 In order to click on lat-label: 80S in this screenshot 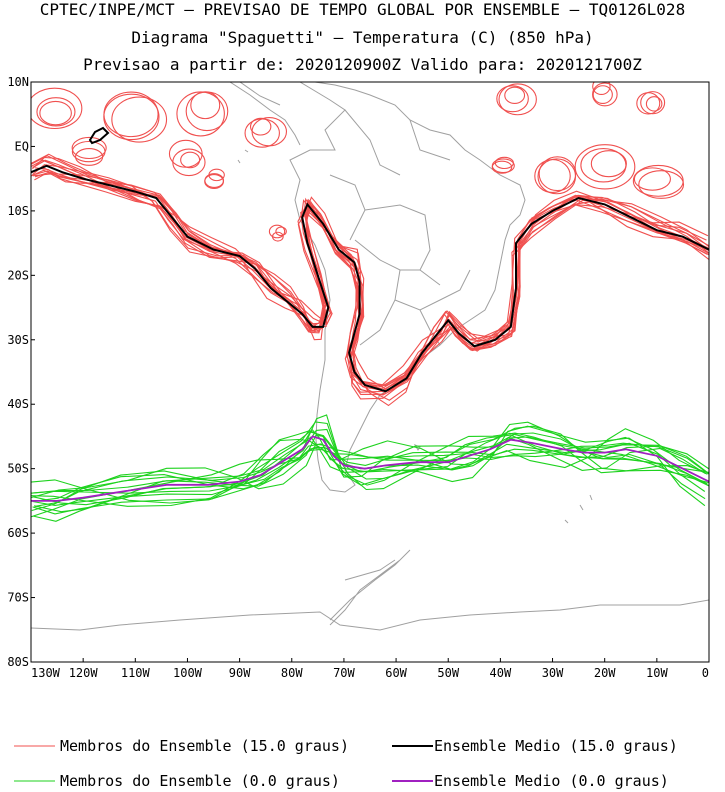, I will do `click(18, 662)`.